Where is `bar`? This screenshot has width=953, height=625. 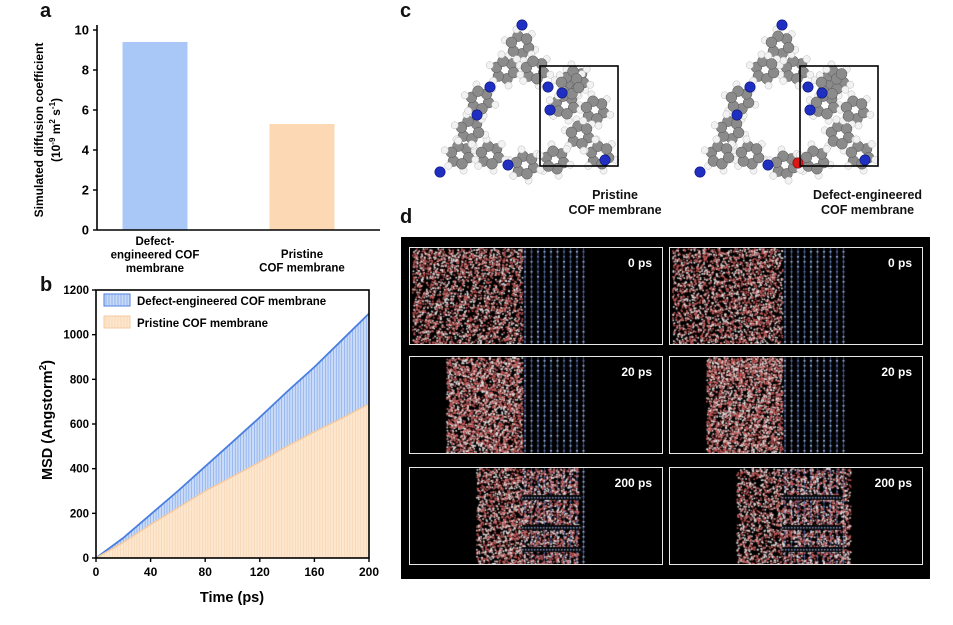 bar is located at coordinates (155, 136).